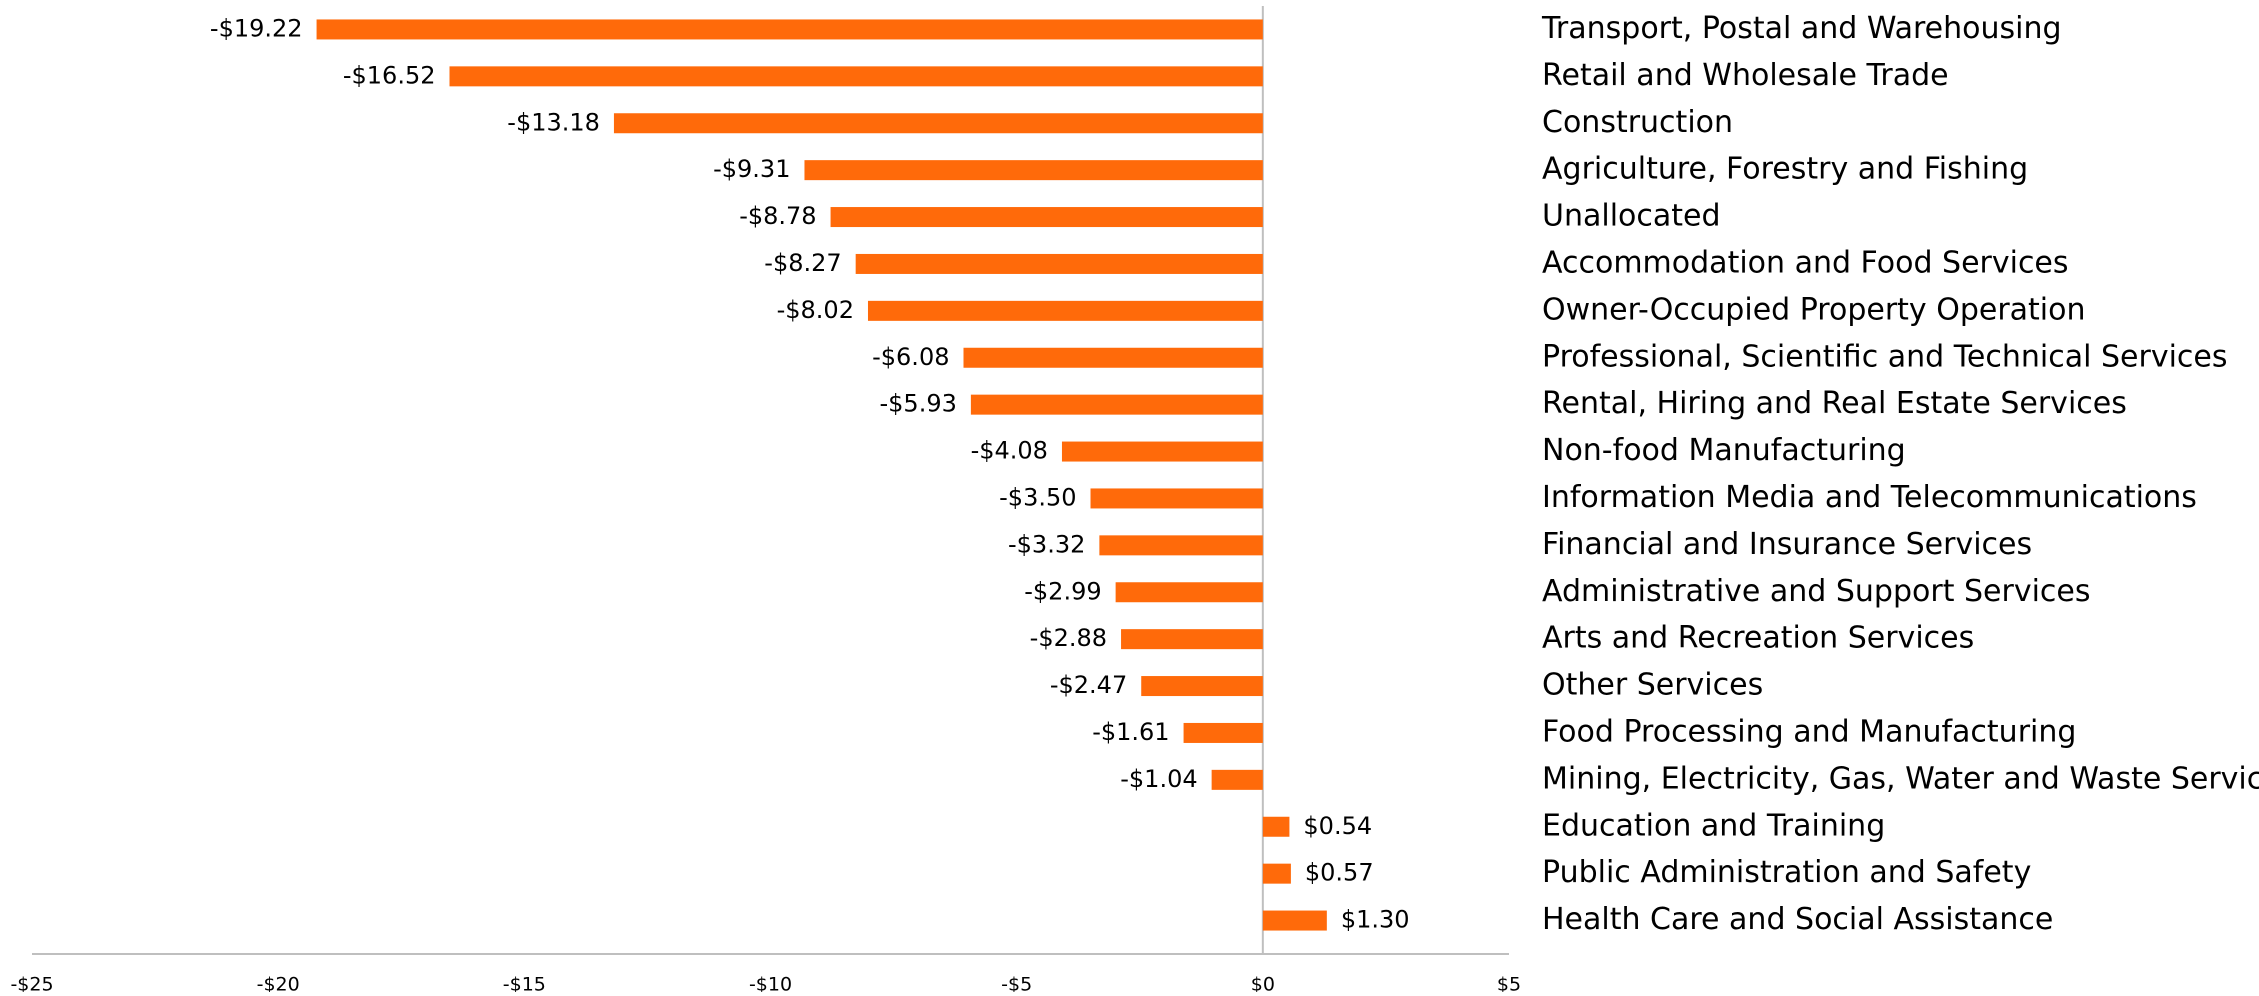 The width and height of the screenshot is (2259, 996). What do you see at coordinates (1869, 497) in the screenshot?
I see `category-label: Information Media and Telecommunications` at bounding box center [1869, 497].